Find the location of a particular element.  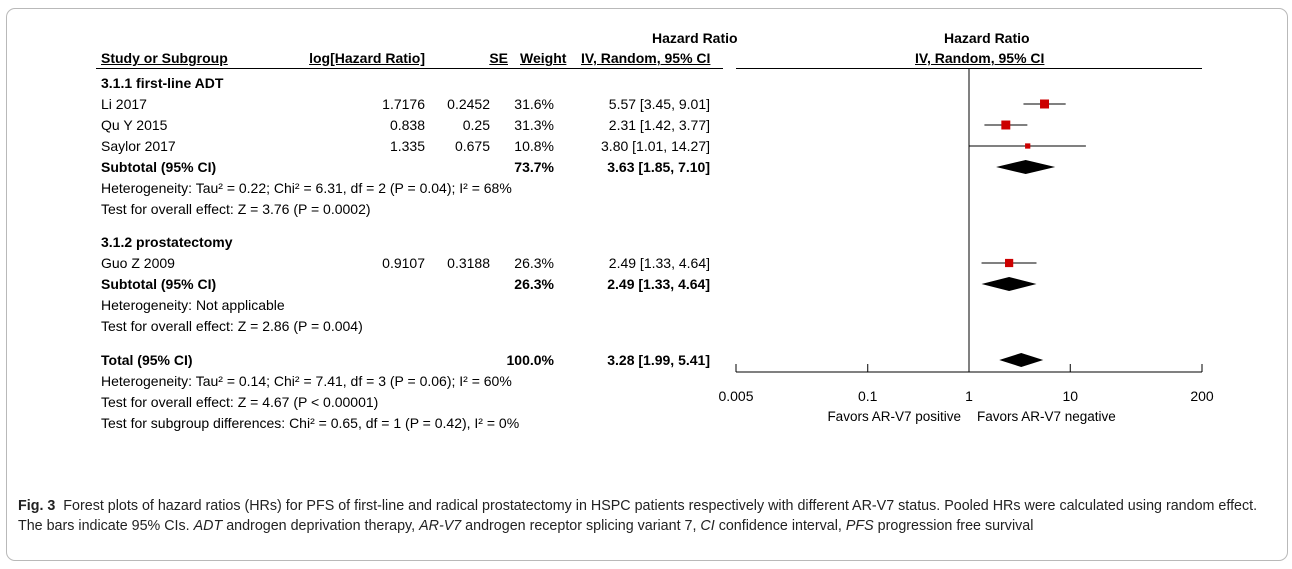

study-weight: 31.3% is located at coordinates (534, 125).